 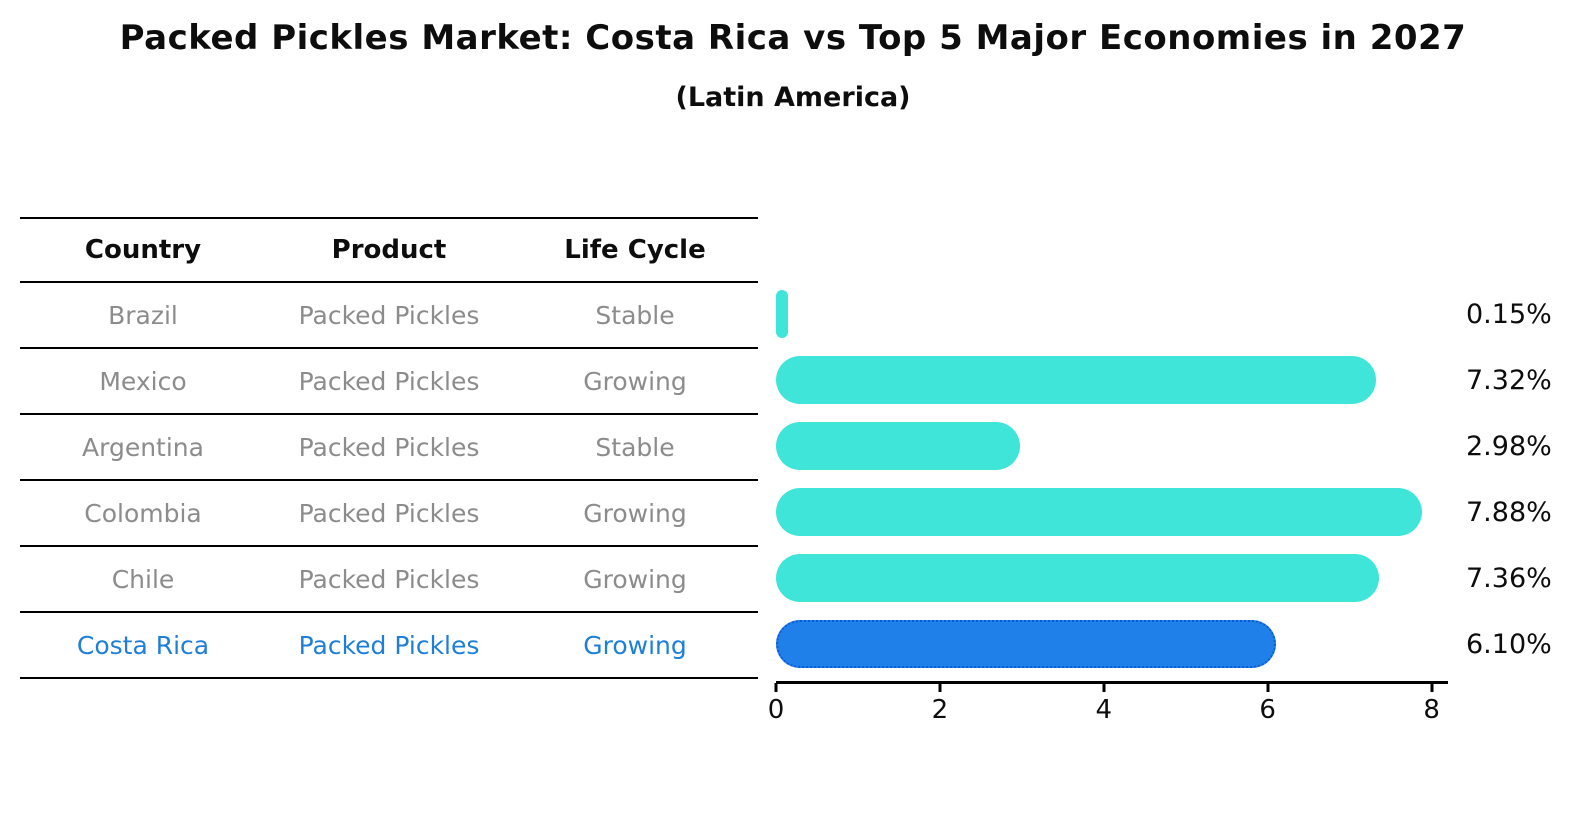 I want to click on bar-row: 6.10%, so click(x=1181, y=644).